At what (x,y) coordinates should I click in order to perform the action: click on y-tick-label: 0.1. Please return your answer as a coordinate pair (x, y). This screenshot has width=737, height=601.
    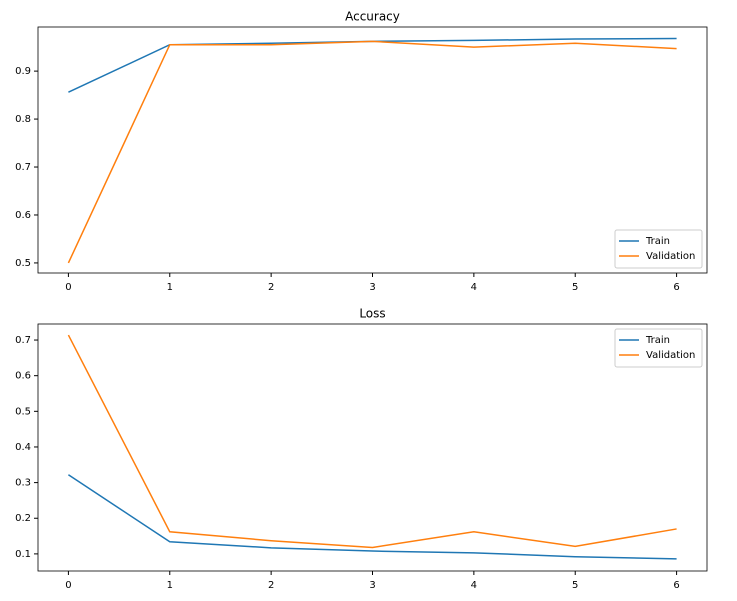
    Looking at the image, I should click on (23, 554).